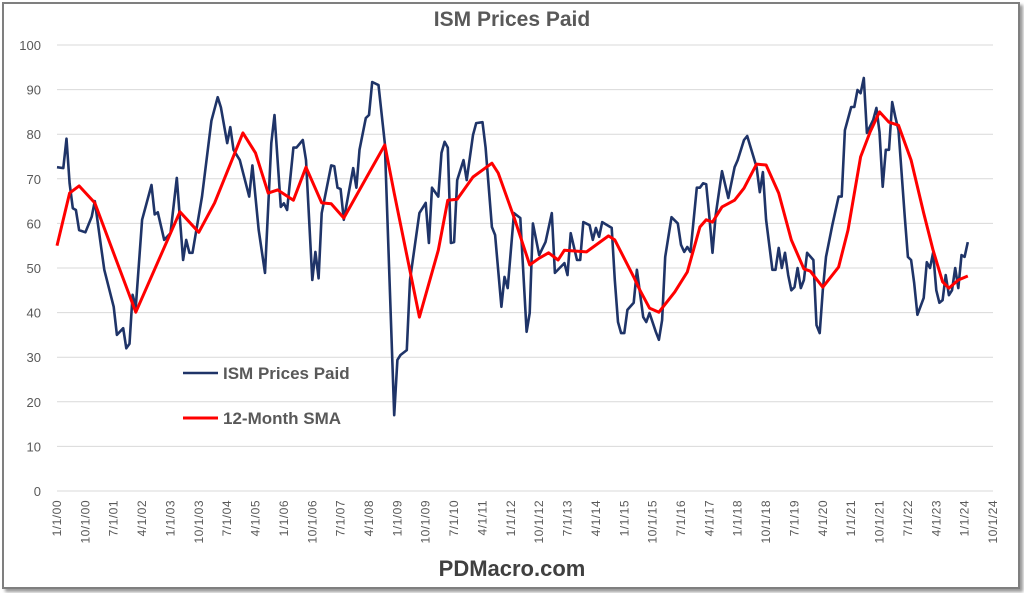 The width and height of the screenshot is (1024, 593). I want to click on y-tick-label: 80, so click(34, 134).